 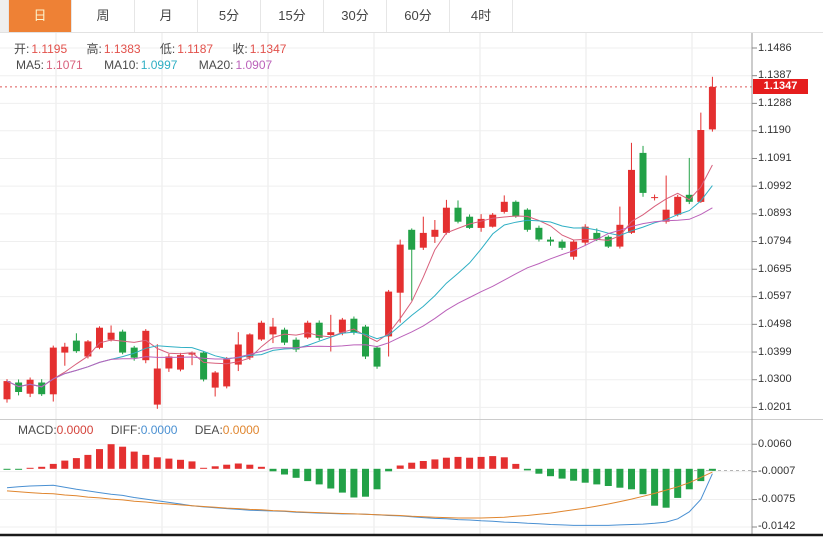 I want to click on tab-month: 月, so click(x=166, y=16).